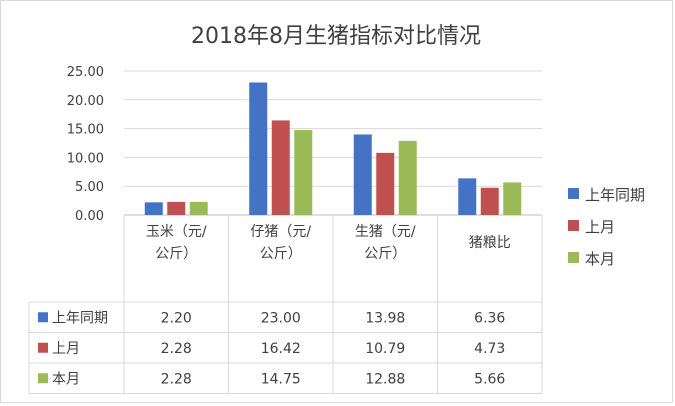 The height and width of the screenshot is (406, 675). I want to click on category-label: 猪粮比, so click(490, 243).